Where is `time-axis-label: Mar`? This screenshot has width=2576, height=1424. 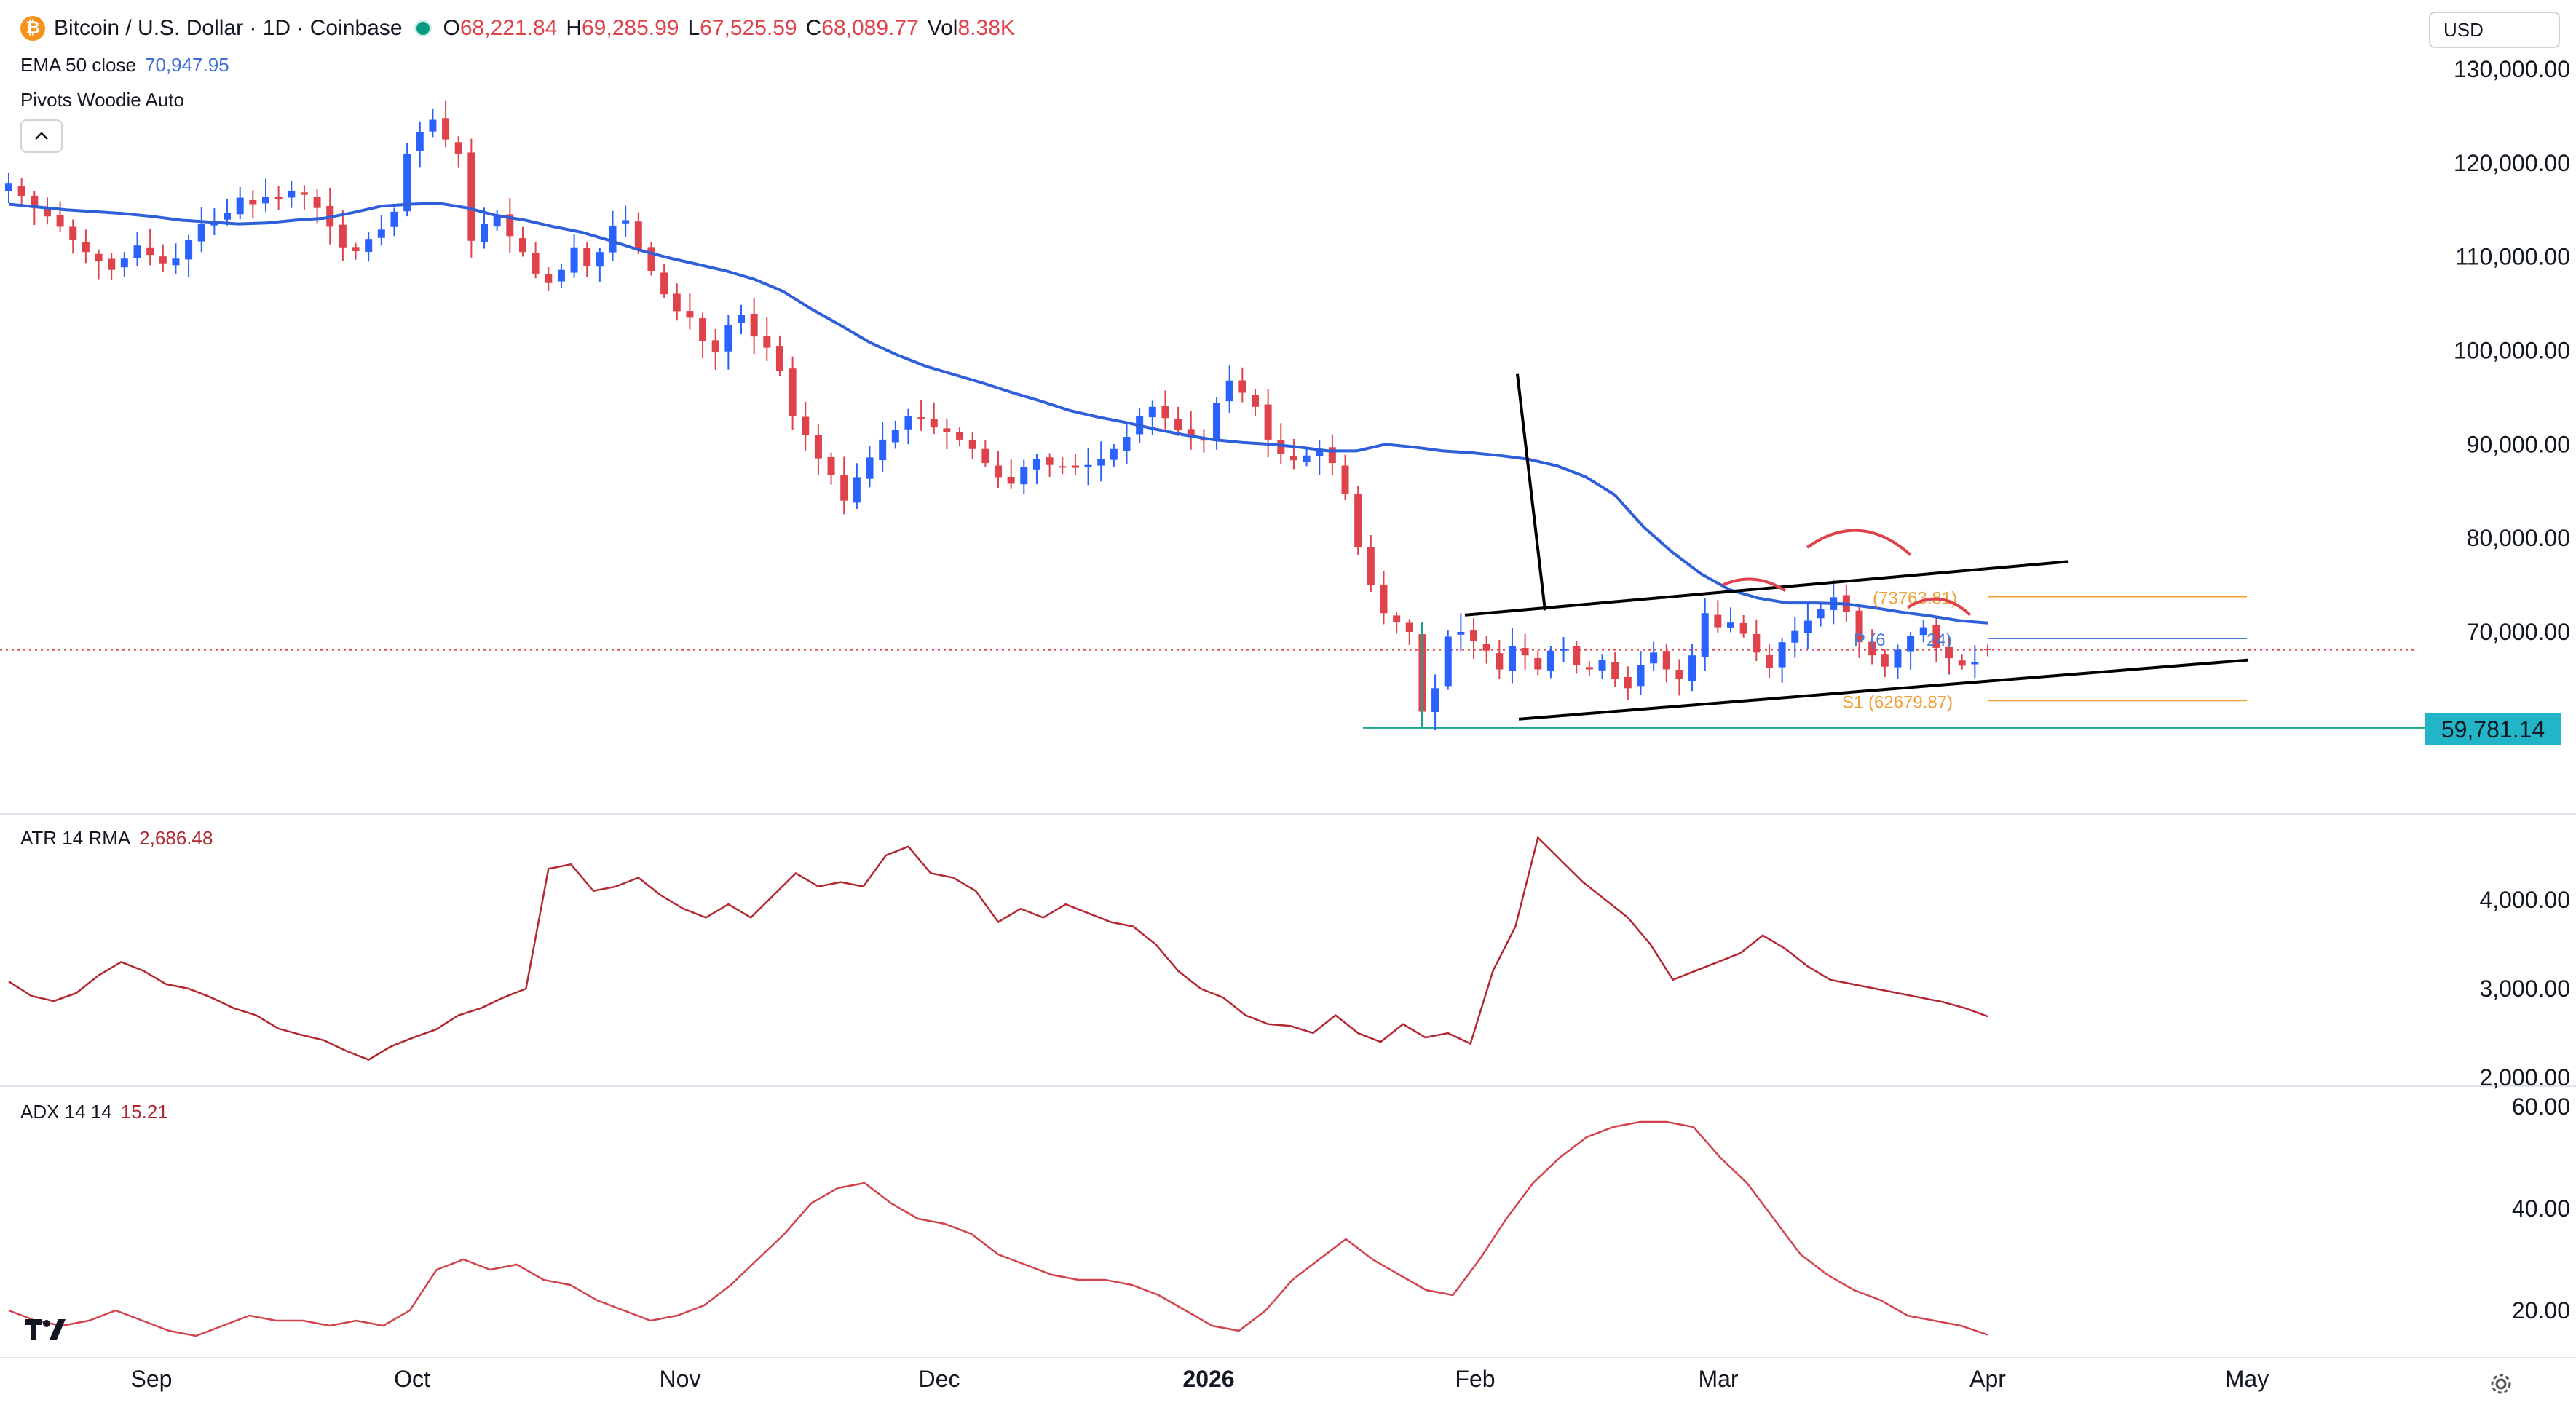
time-axis-label: Mar is located at coordinates (1718, 1379).